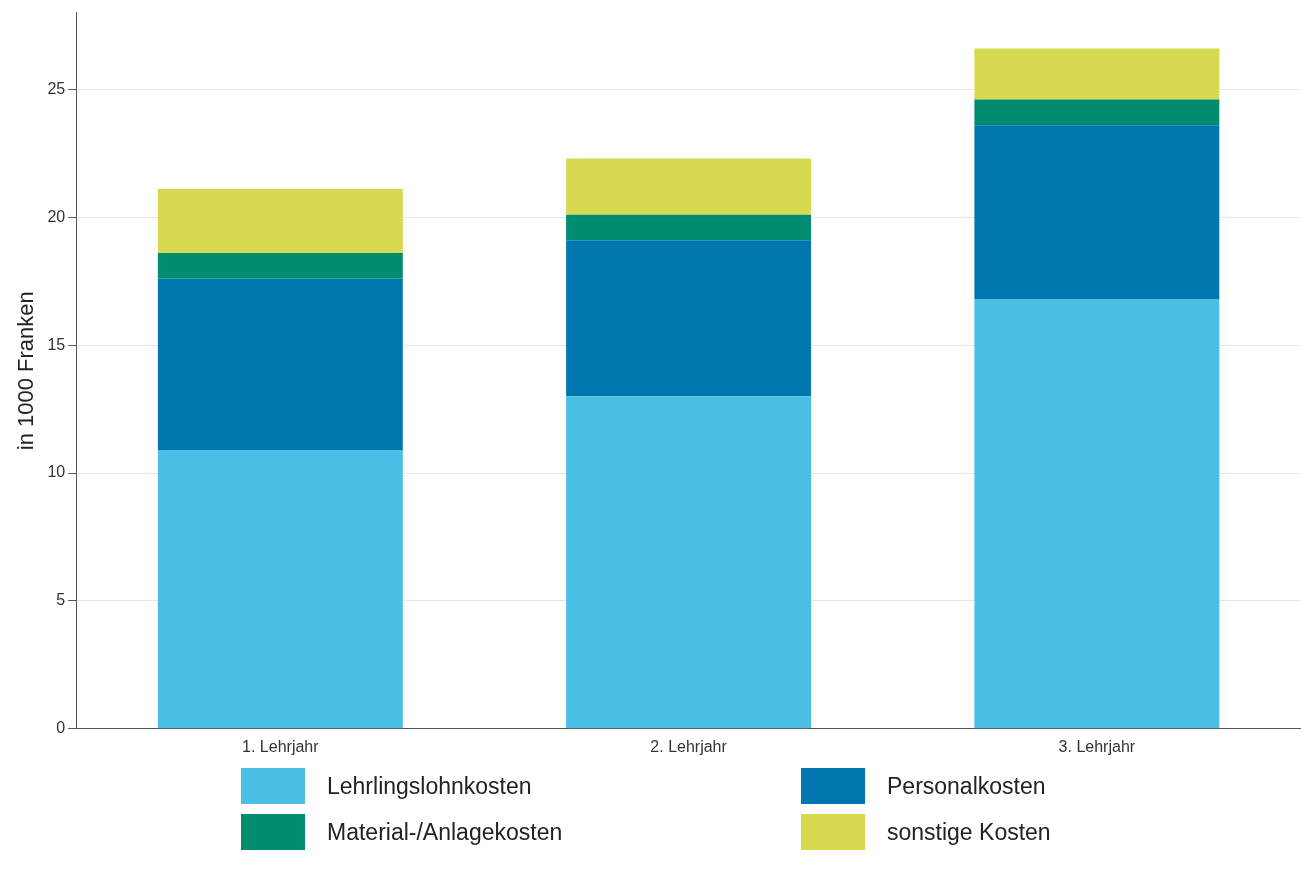 The width and height of the screenshot is (1301, 869). I want to click on legend-label: Personalkosten, so click(966, 786).